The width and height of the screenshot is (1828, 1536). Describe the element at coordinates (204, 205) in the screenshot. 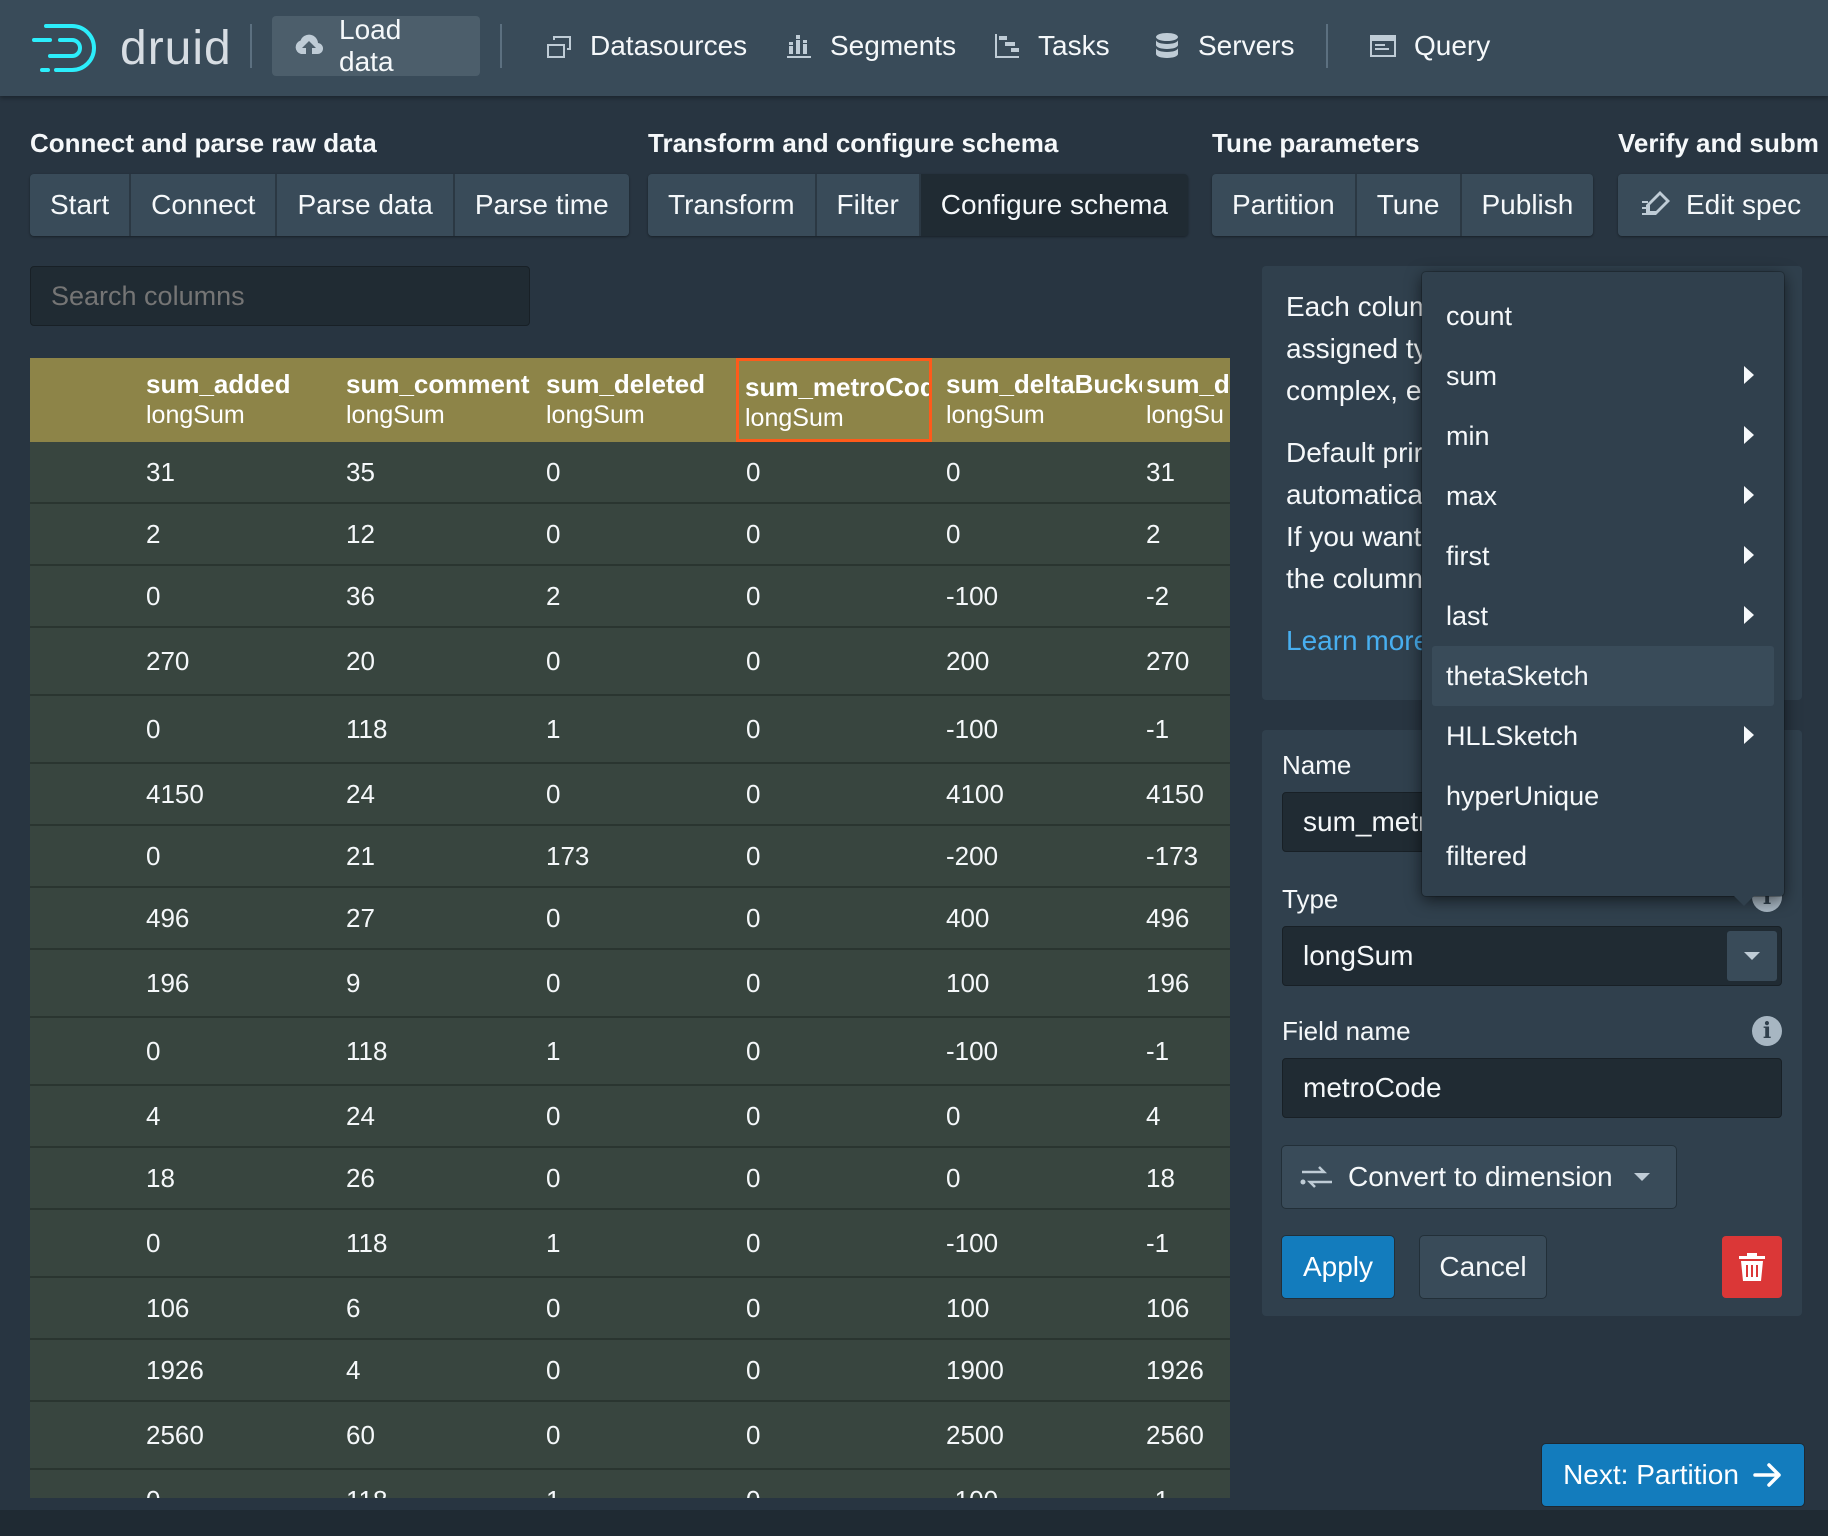

I see `step-connect: Connect` at that location.